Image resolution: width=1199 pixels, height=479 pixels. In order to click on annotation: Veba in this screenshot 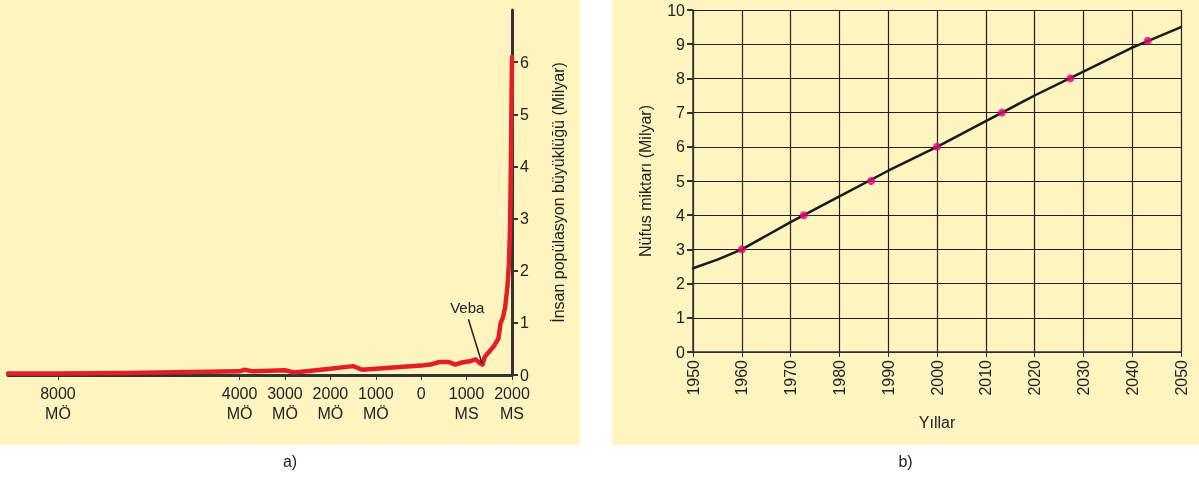, I will do `click(467, 308)`.